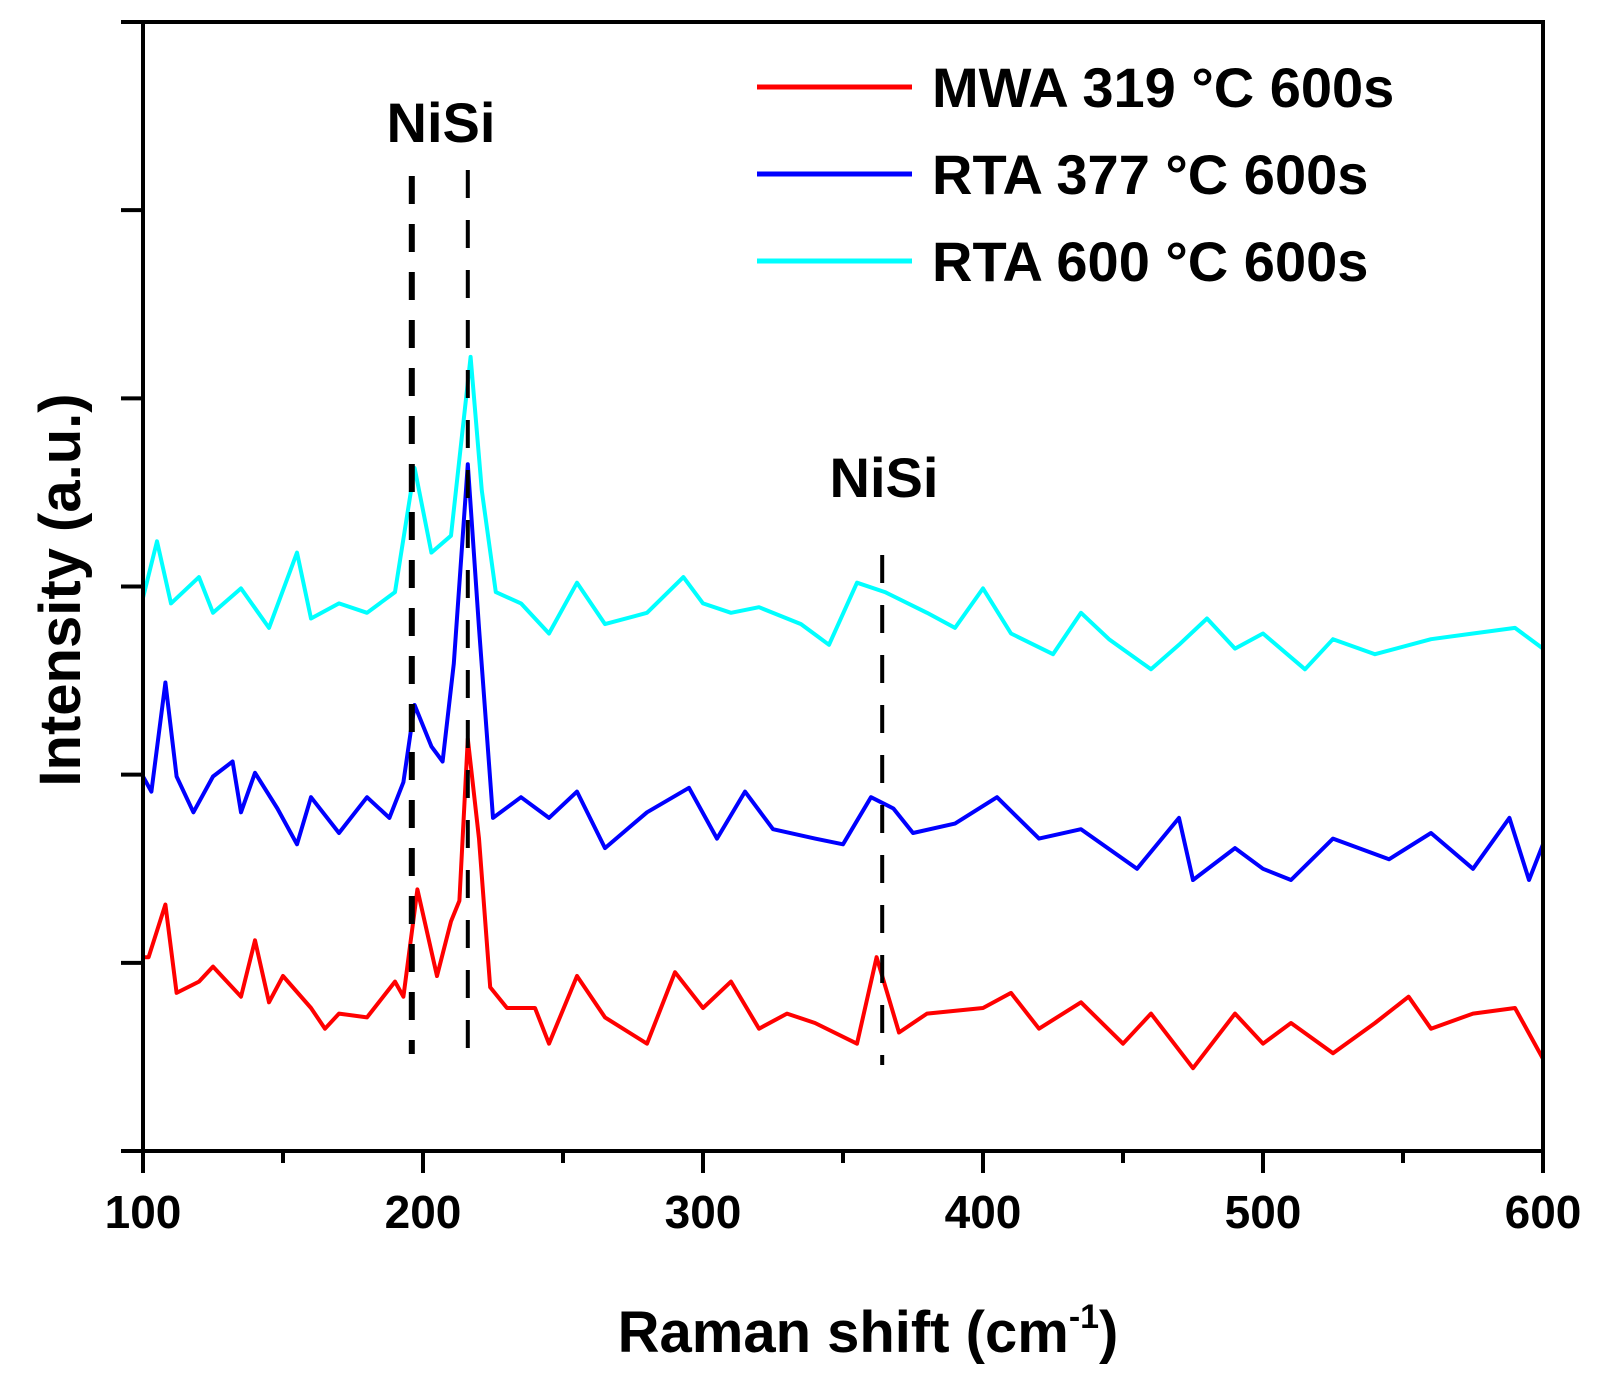 This screenshot has width=1604, height=1381. I want to click on xtick-label: 600, so click(1543, 1212).